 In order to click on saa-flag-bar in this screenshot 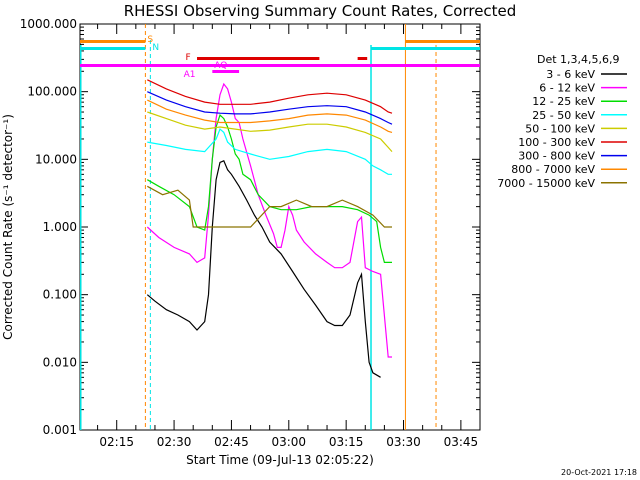, I will do `click(113, 41)`.